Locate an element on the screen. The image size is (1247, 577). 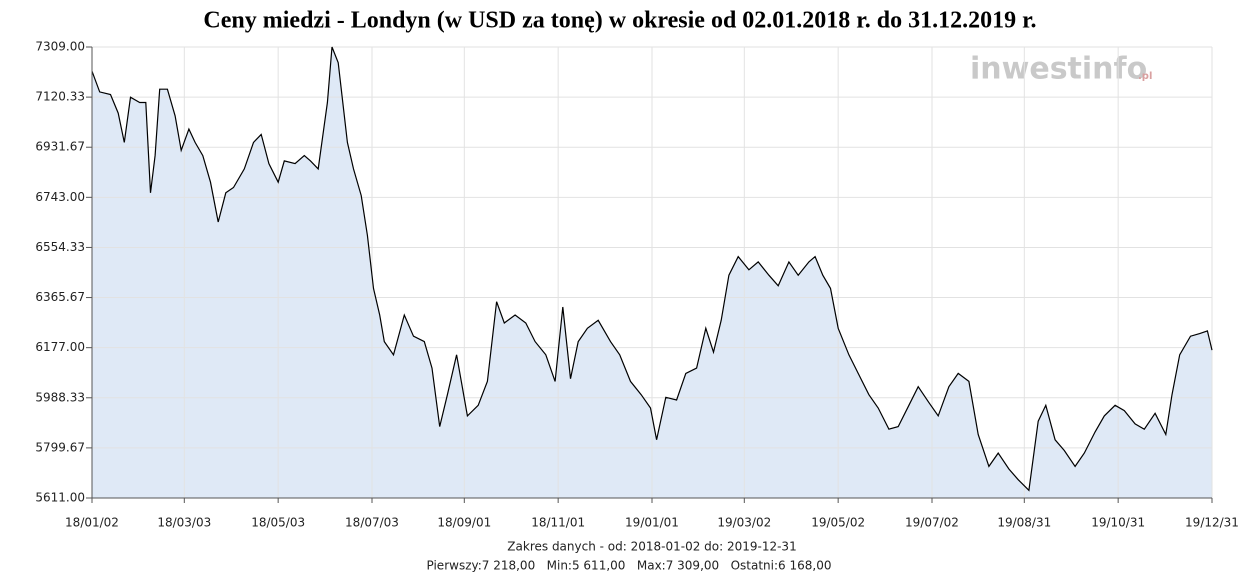
x-tick-label: 18/01/02 is located at coordinates (92, 523).